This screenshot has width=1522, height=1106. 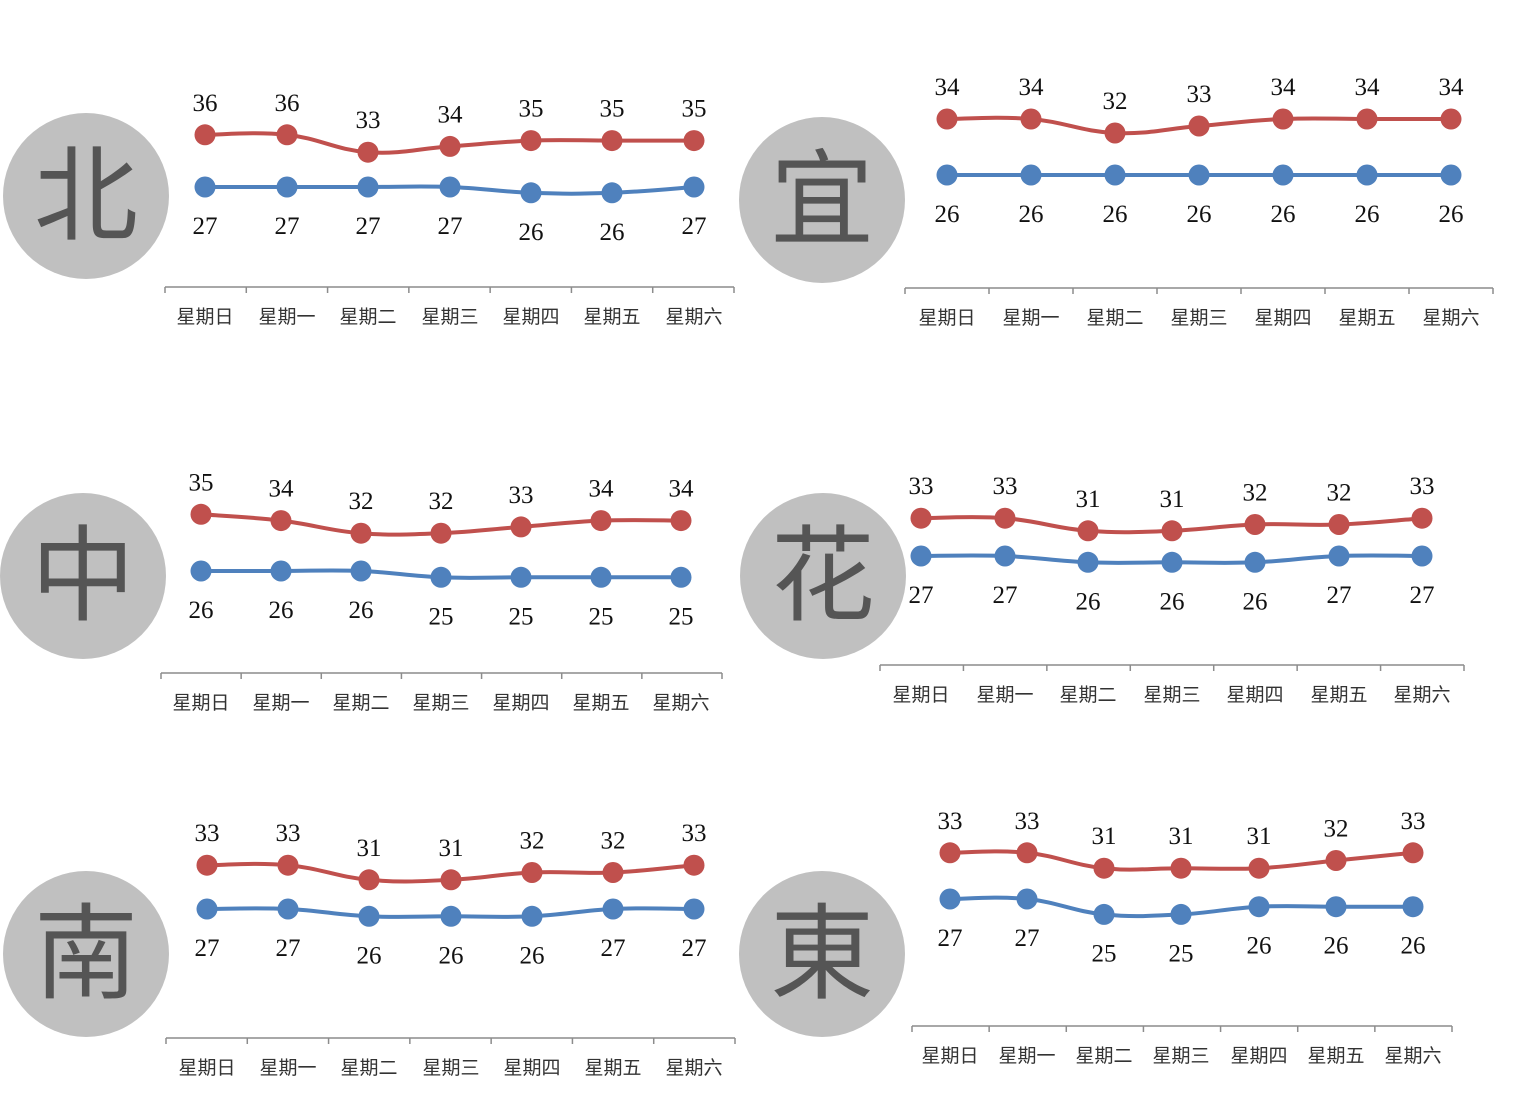 I want to click on city-badge, so click(x=86, y=954).